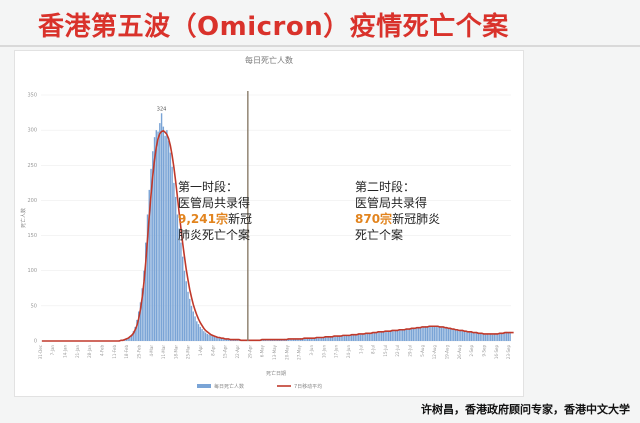  Describe the element at coordinates (323, 351) in the screenshot. I see `x-tick-label: 10-Jun` at that location.